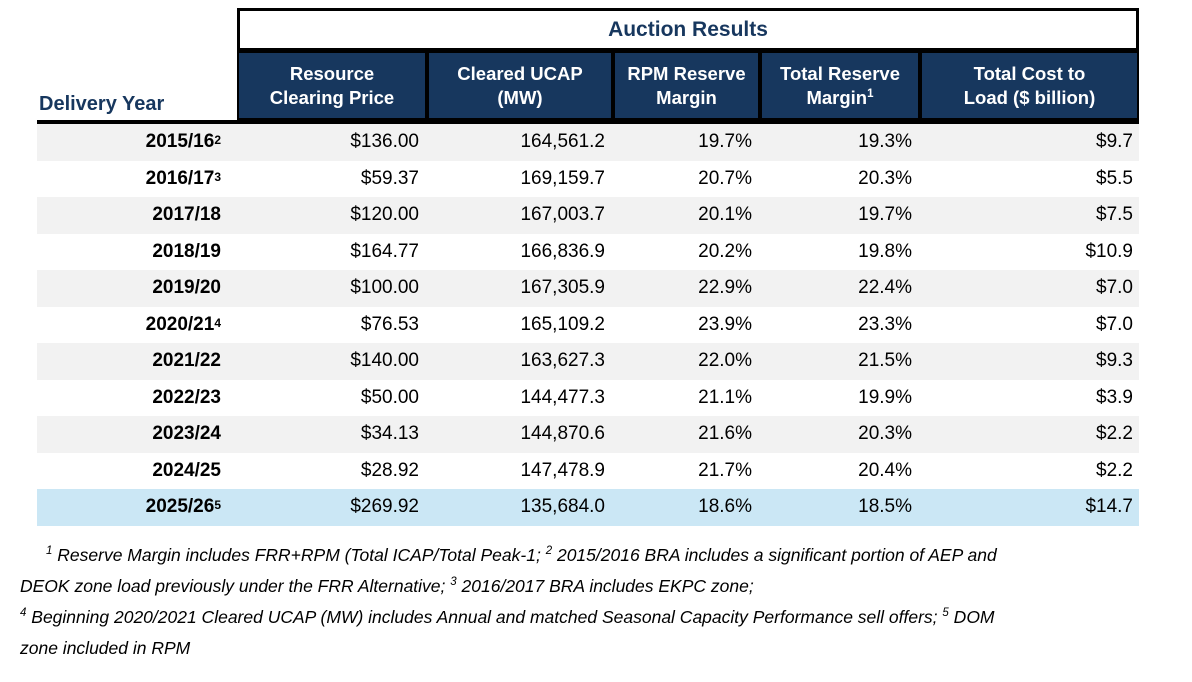 The height and width of the screenshot is (682, 1192). What do you see at coordinates (520, 470) in the screenshot?
I see `cell-cleared-ucap: 147,478.9` at bounding box center [520, 470].